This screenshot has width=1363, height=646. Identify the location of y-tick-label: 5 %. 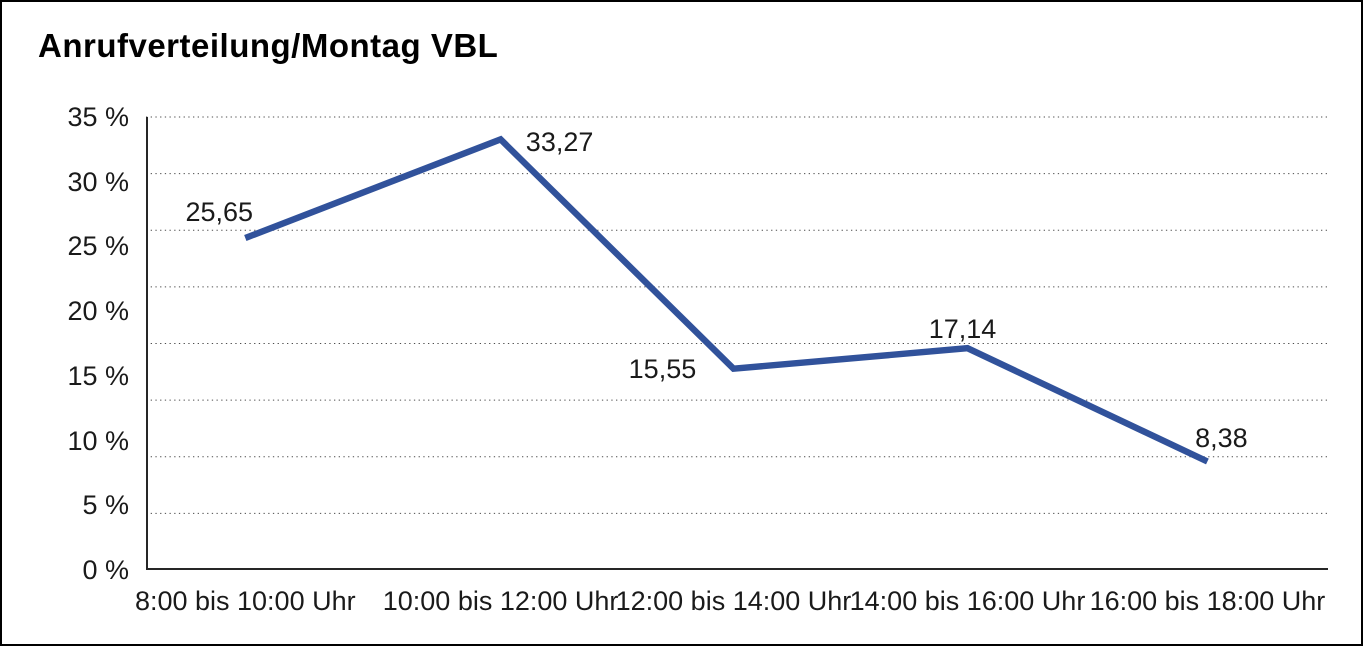
(105, 505).